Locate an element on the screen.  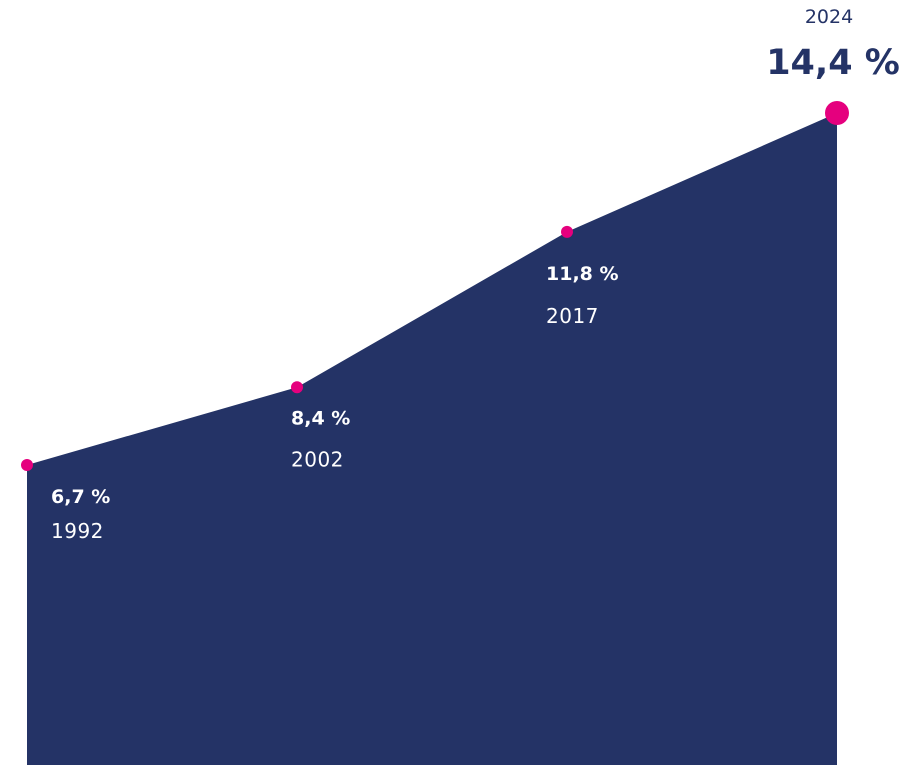
value-label-2017: 11,8 % is located at coordinates (582, 274).